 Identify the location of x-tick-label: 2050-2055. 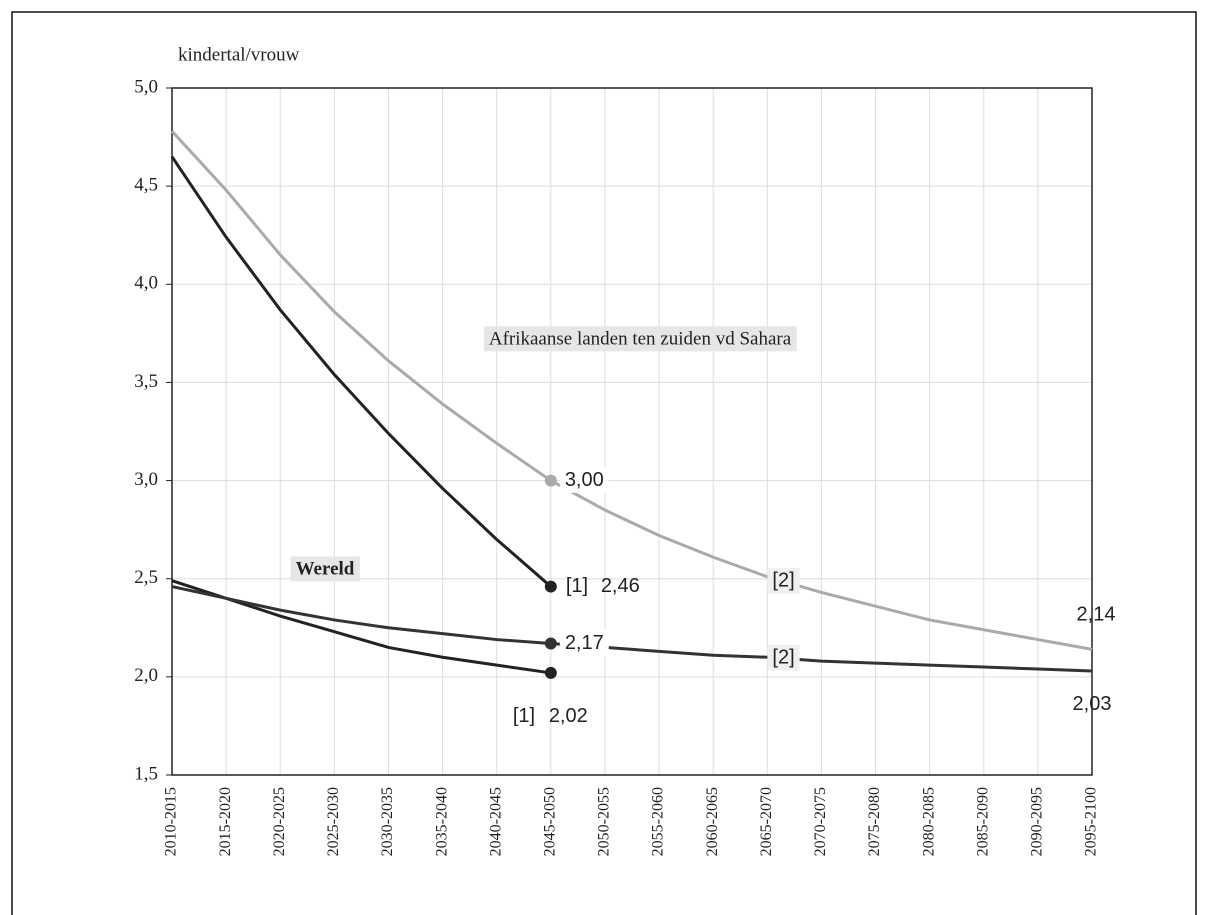
(604, 821).